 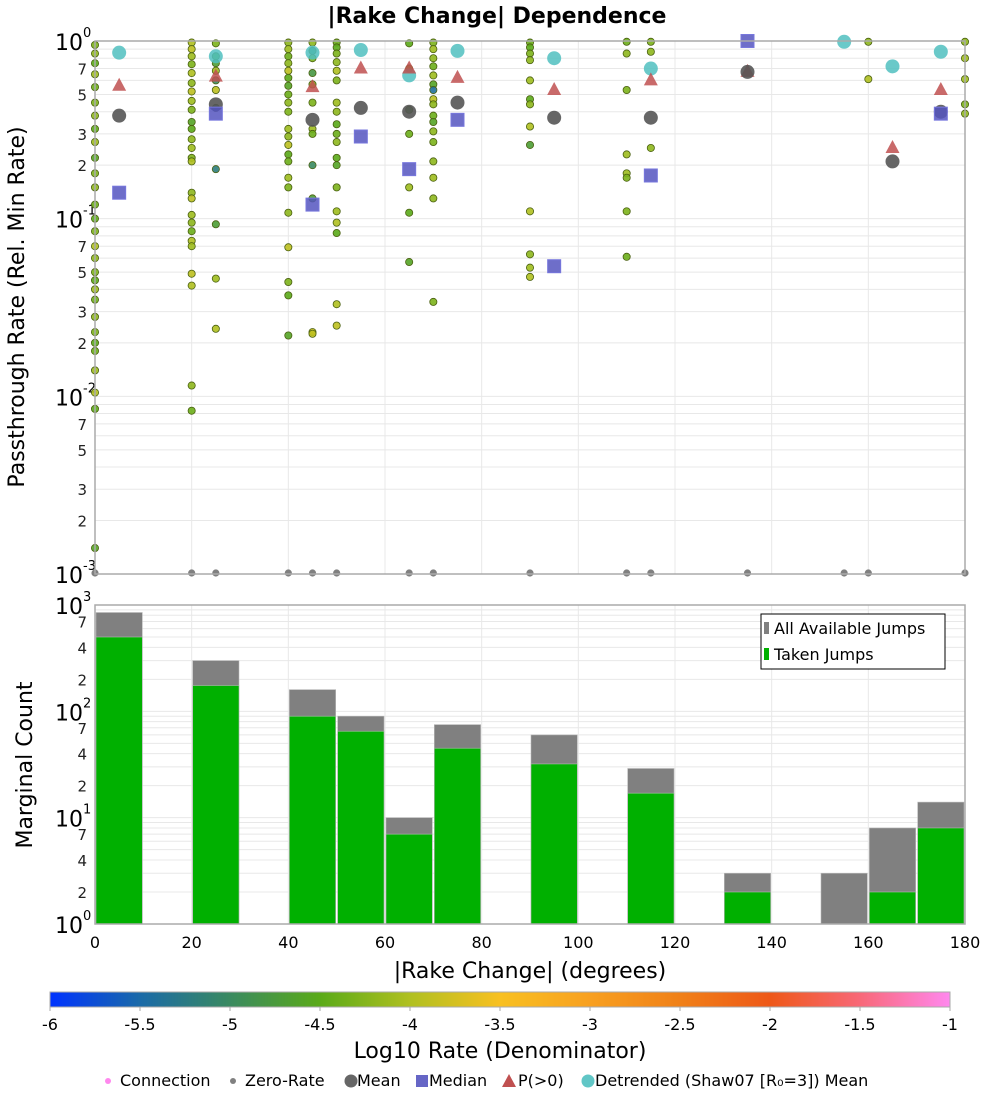 I want to click on x-tick-label: 80, so click(x=481, y=942).